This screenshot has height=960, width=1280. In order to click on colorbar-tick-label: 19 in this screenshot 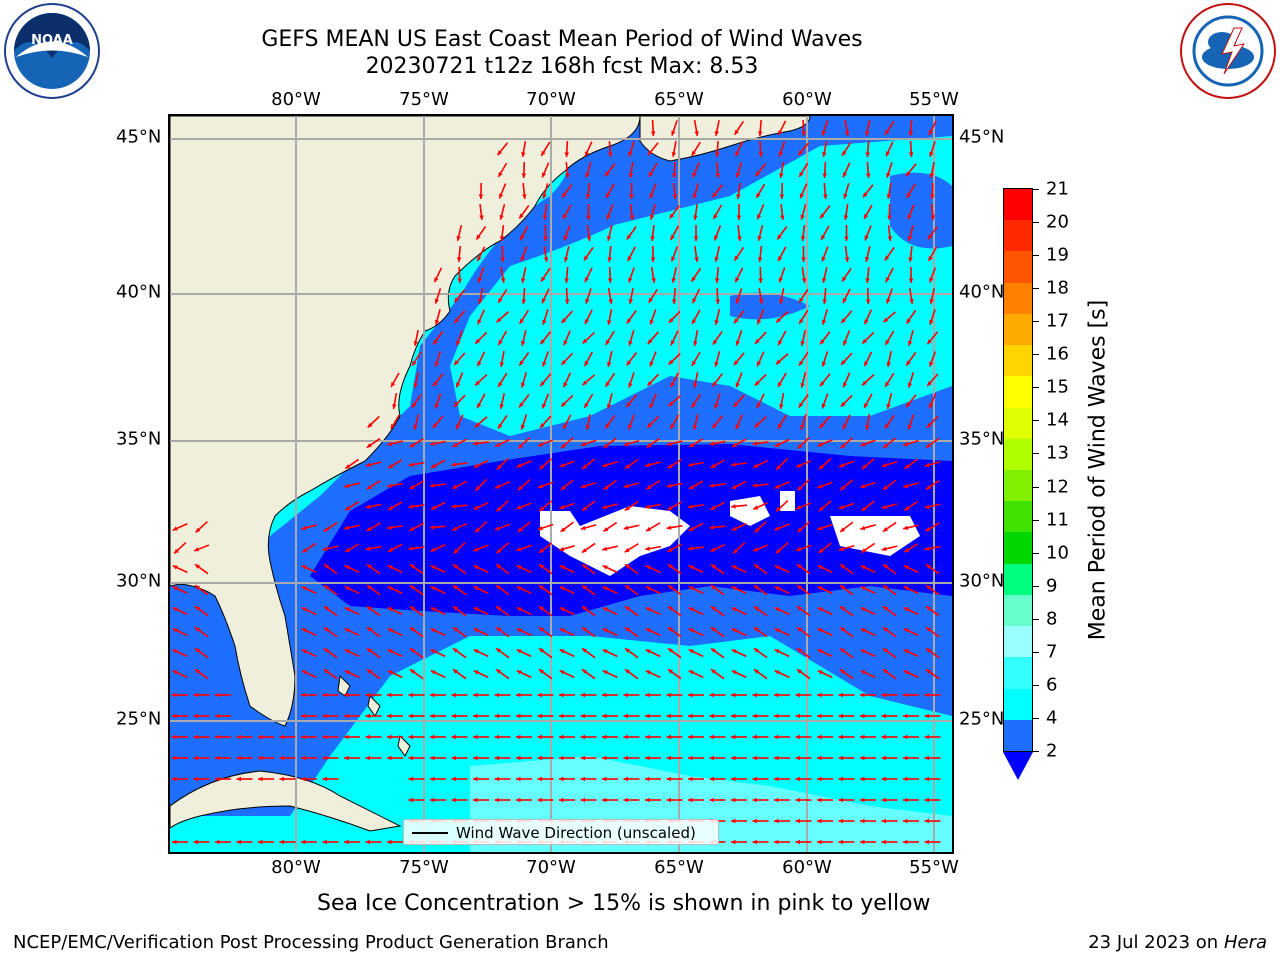, I will do `click(1057, 255)`.